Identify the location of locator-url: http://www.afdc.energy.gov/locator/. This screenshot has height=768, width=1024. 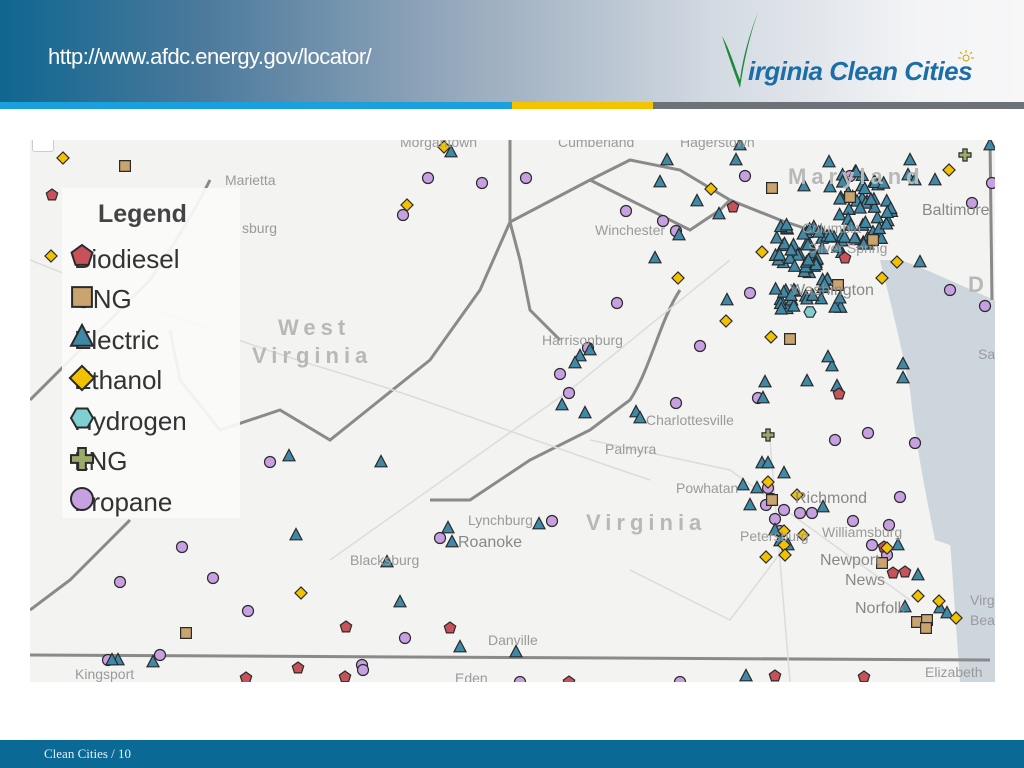
(210, 56).